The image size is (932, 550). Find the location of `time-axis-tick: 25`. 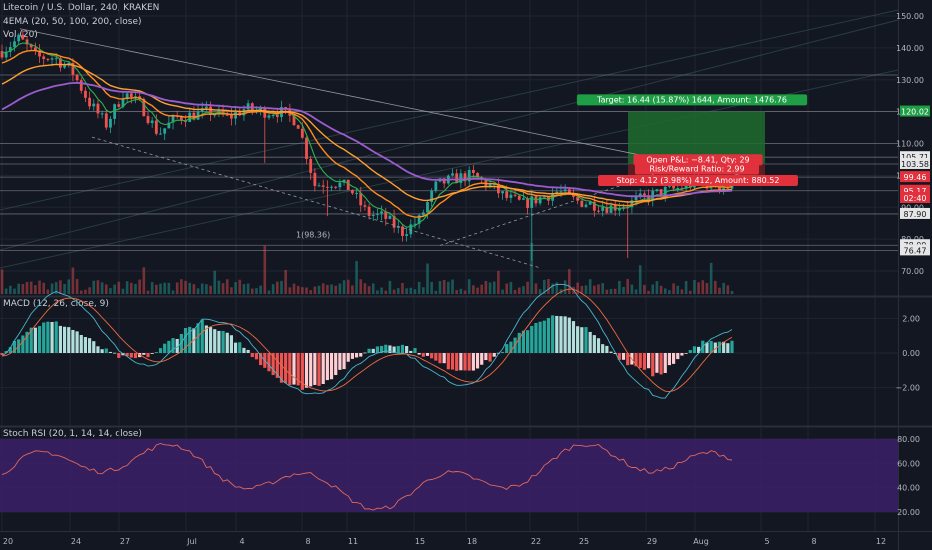

time-axis-tick: 25 is located at coordinates (584, 541).